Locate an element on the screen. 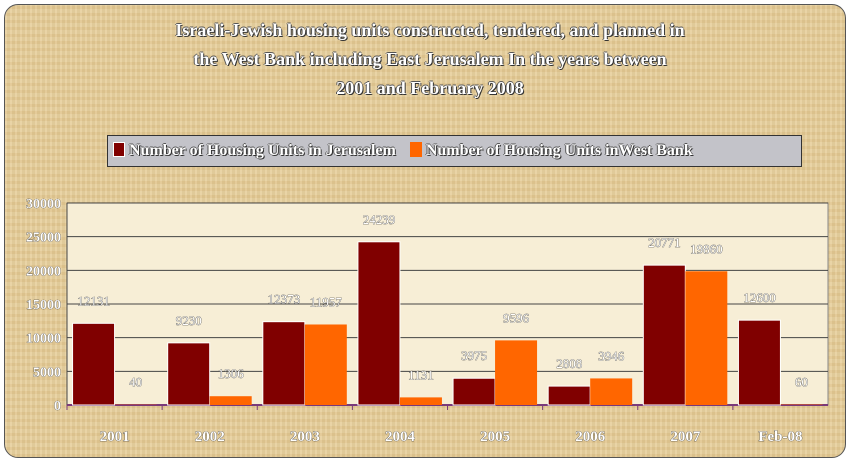  data-label: 1306 is located at coordinates (231, 373).